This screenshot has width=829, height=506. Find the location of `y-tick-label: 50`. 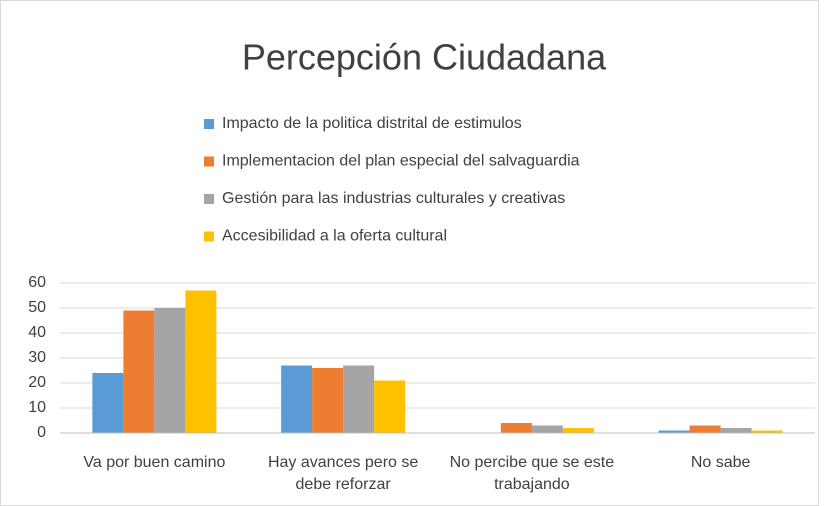

y-tick-label: 50 is located at coordinates (37, 307).